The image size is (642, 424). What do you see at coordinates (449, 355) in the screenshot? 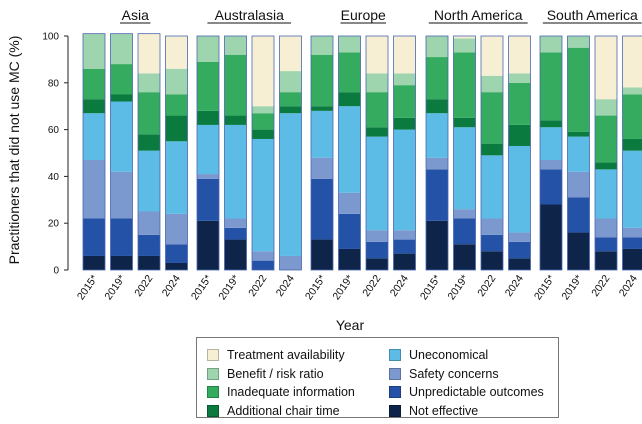
I see `legend-label: Uneconomical` at bounding box center [449, 355].